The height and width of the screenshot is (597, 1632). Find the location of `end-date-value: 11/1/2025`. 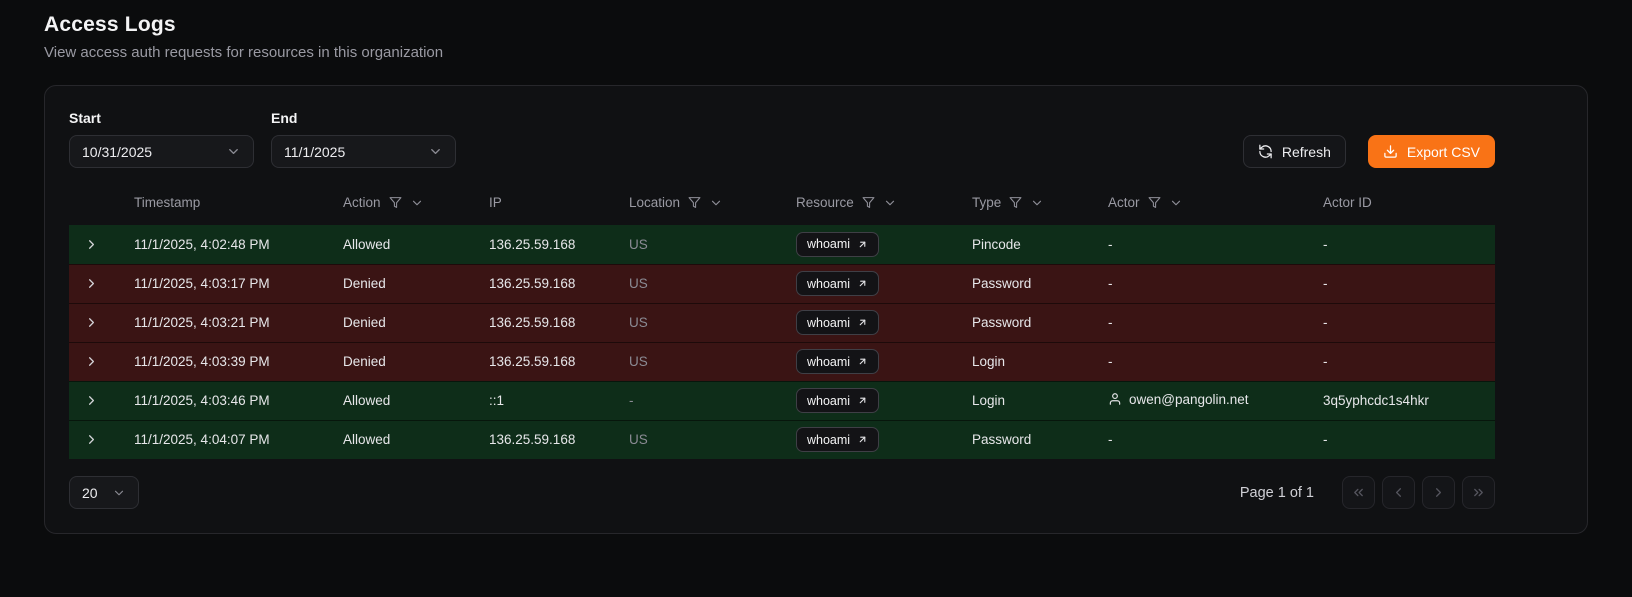

end-date-value: 11/1/2025 is located at coordinates (315, 151).